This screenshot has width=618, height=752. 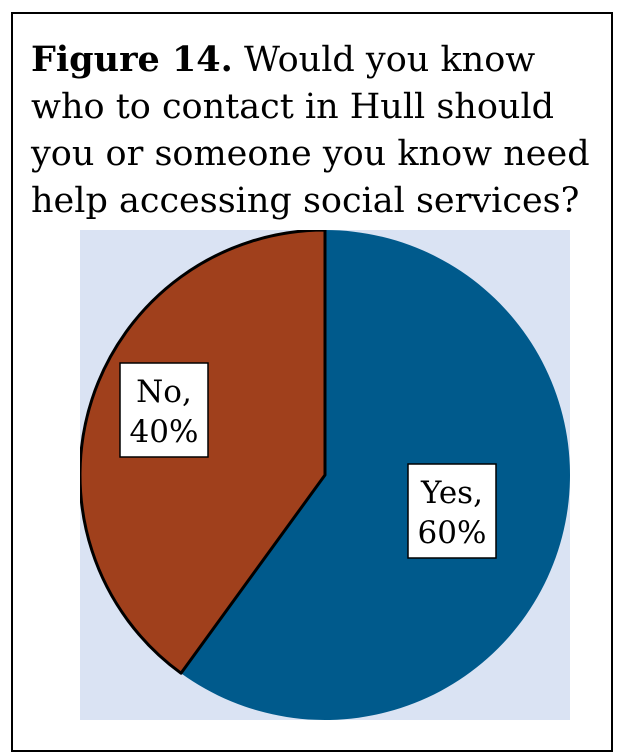 What do you see at coordinates (451, 493) in the screenshot?
I see `data-label-category: Yes,` at bounding box center [451, 493].